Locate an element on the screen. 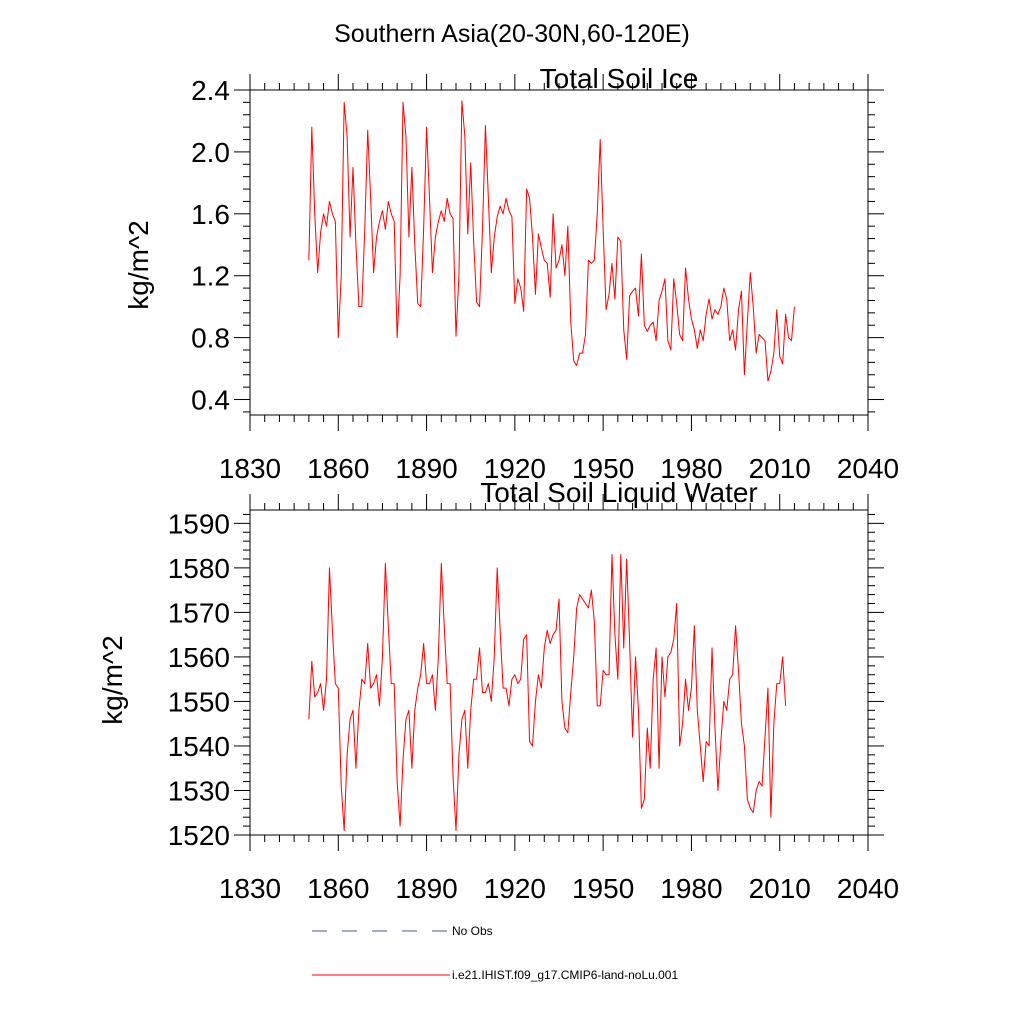 This screenshot has width=1024, height=1024. y-tick-label: 2.4 is located at coordinates (210, 90).